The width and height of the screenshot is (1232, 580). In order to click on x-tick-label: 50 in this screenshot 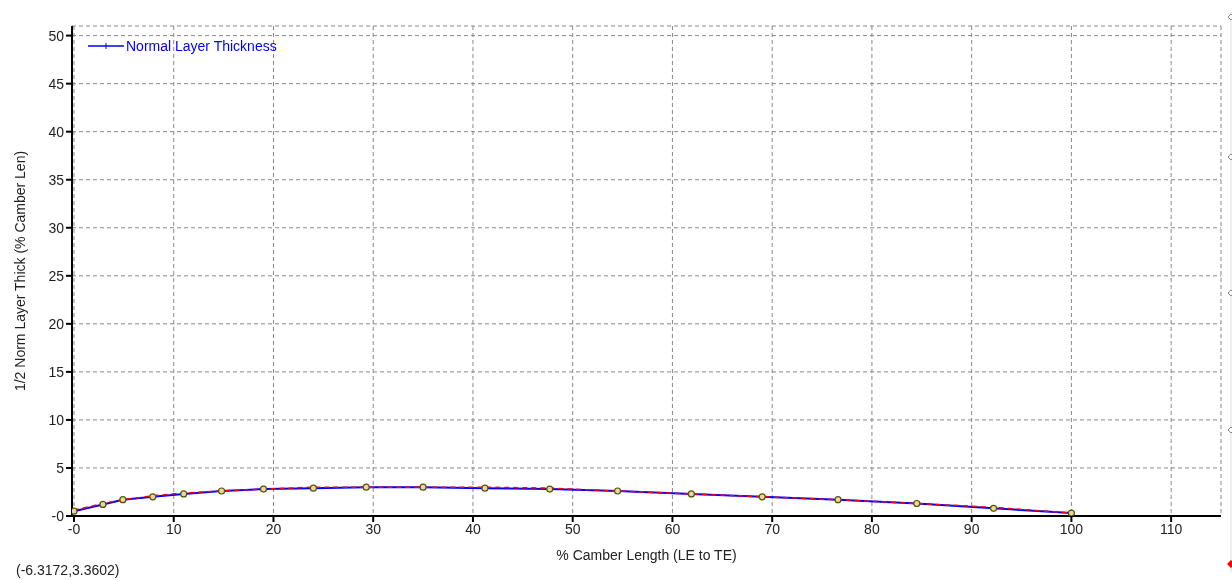, I will do `click(572, 528)`.